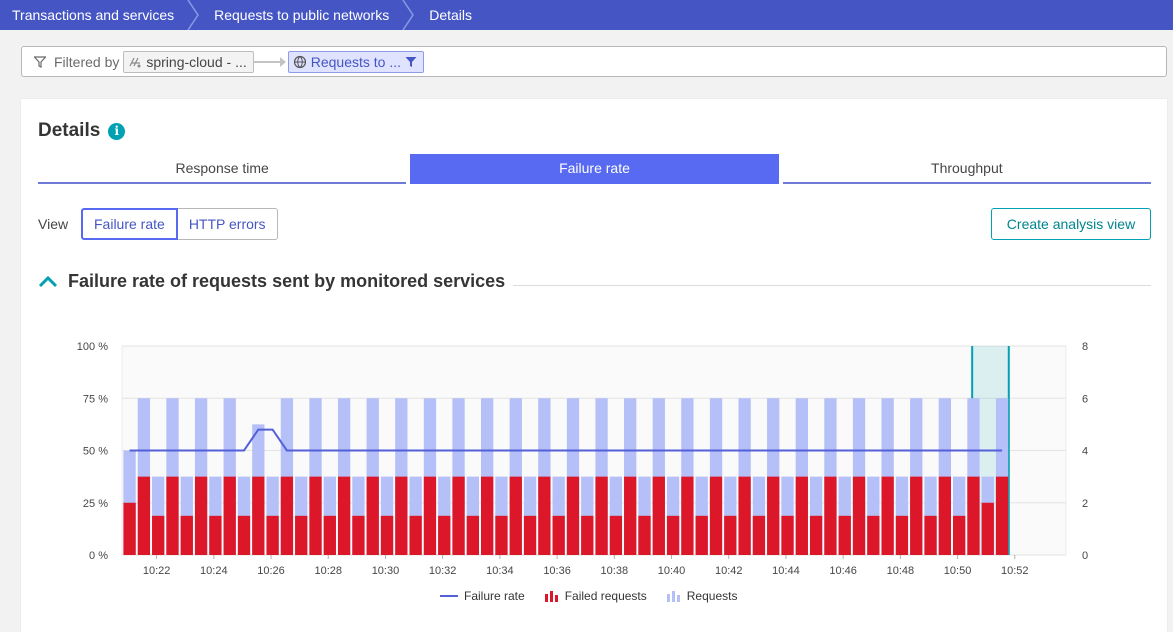 This screenshot has width=1173, height=632. I want to click on details-title: Details, so click(69, 130).